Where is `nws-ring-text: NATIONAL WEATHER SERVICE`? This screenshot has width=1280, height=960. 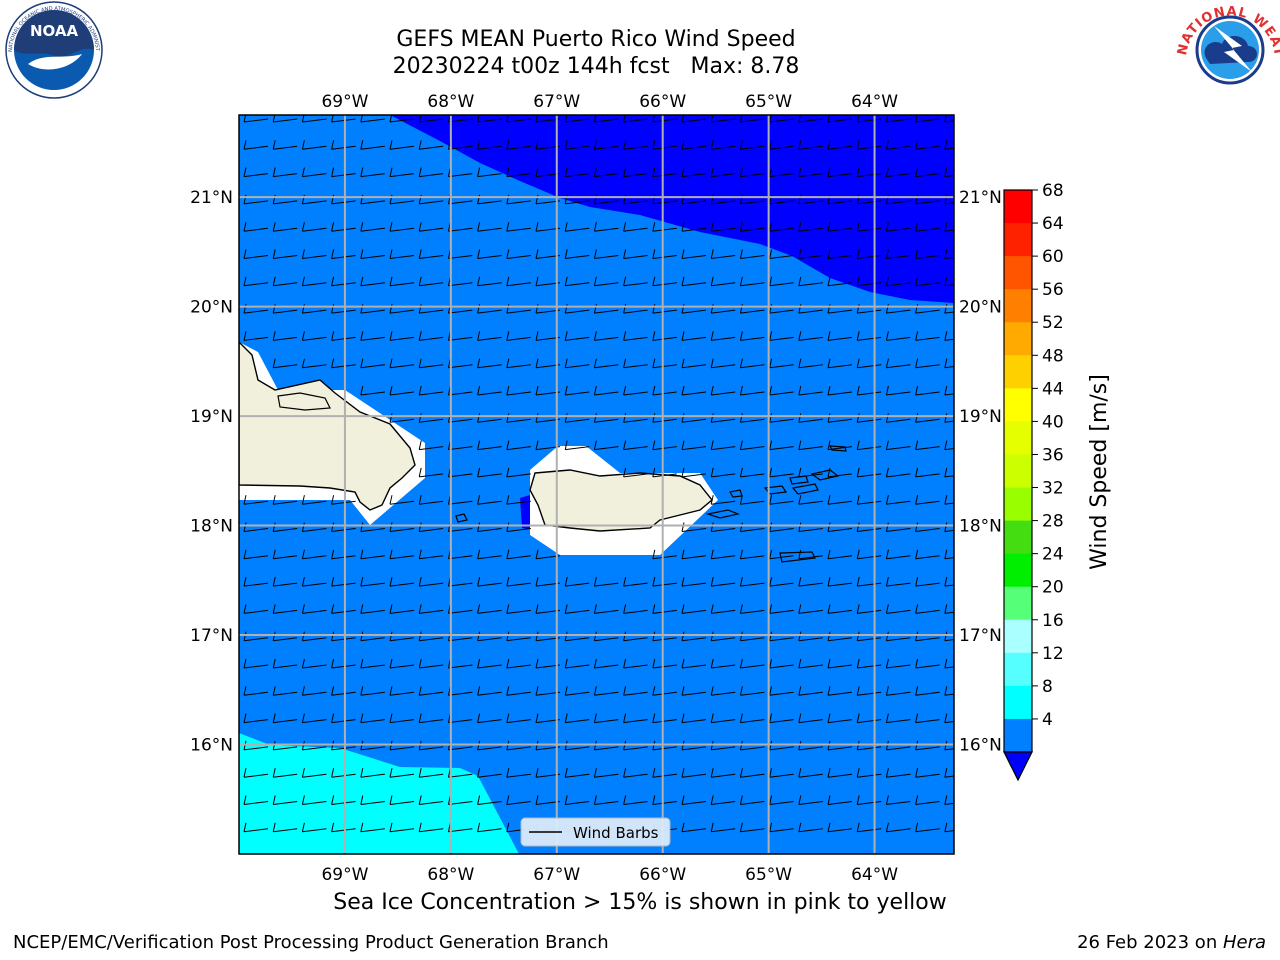 nws-ring-text: NATIONAL WEATHER SERVICE is located at coordinates (640, 29).